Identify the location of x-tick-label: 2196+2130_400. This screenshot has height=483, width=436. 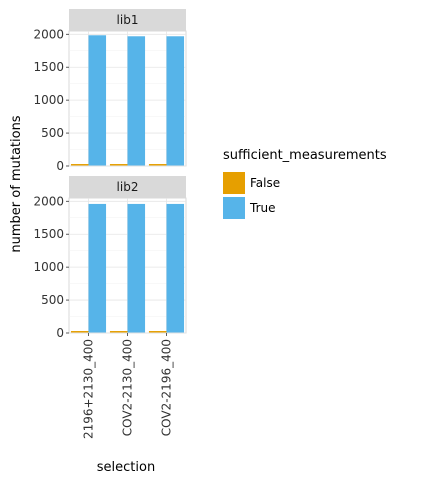
(89, 389).